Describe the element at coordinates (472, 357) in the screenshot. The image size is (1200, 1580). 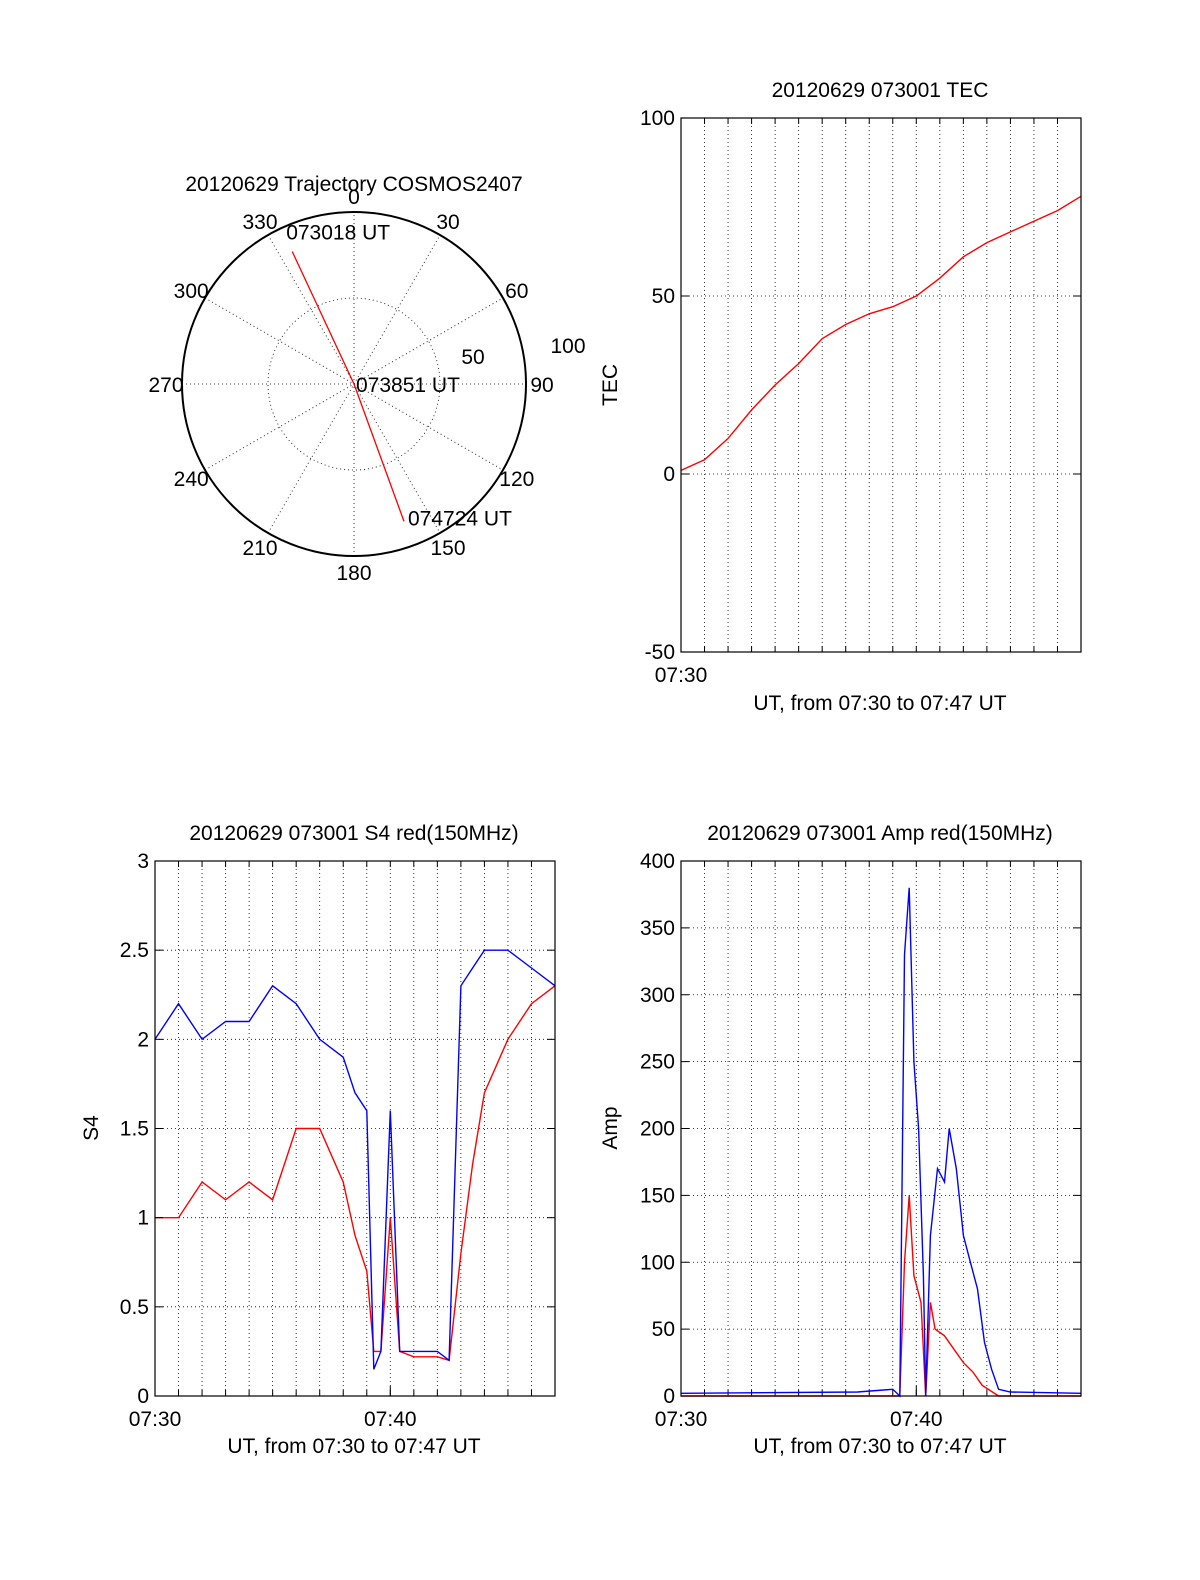
I see `radial-label-50: 50` at that location.